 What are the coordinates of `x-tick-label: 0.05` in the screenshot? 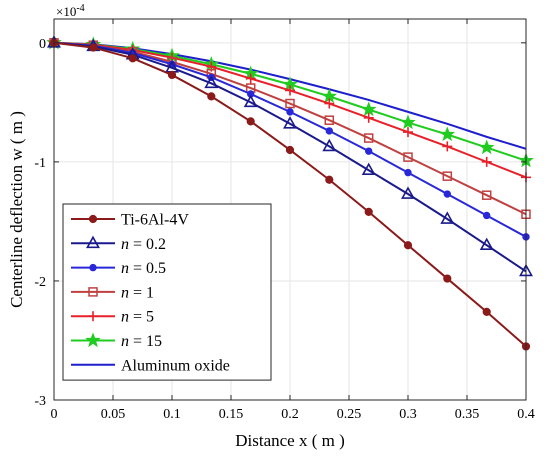 It's located at (113, 414).